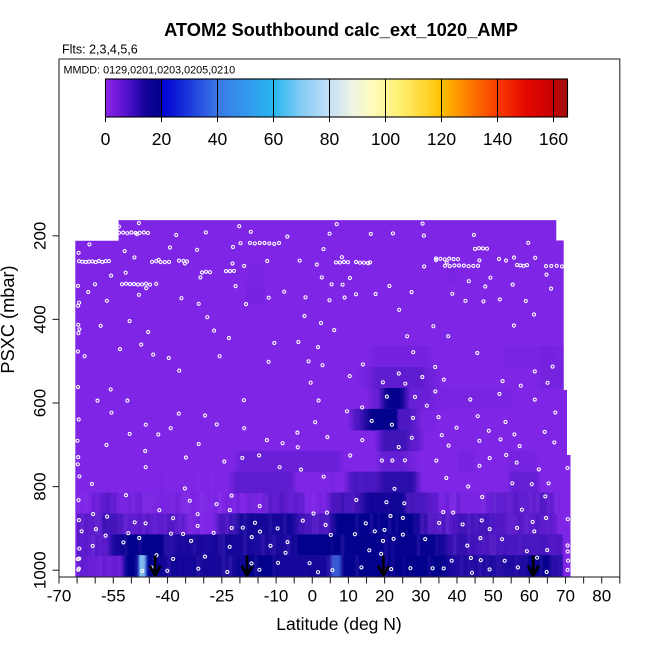 The height and width of the screenshot is (655, 650). I want to click on svg-text: 1000, so click(40, 570).